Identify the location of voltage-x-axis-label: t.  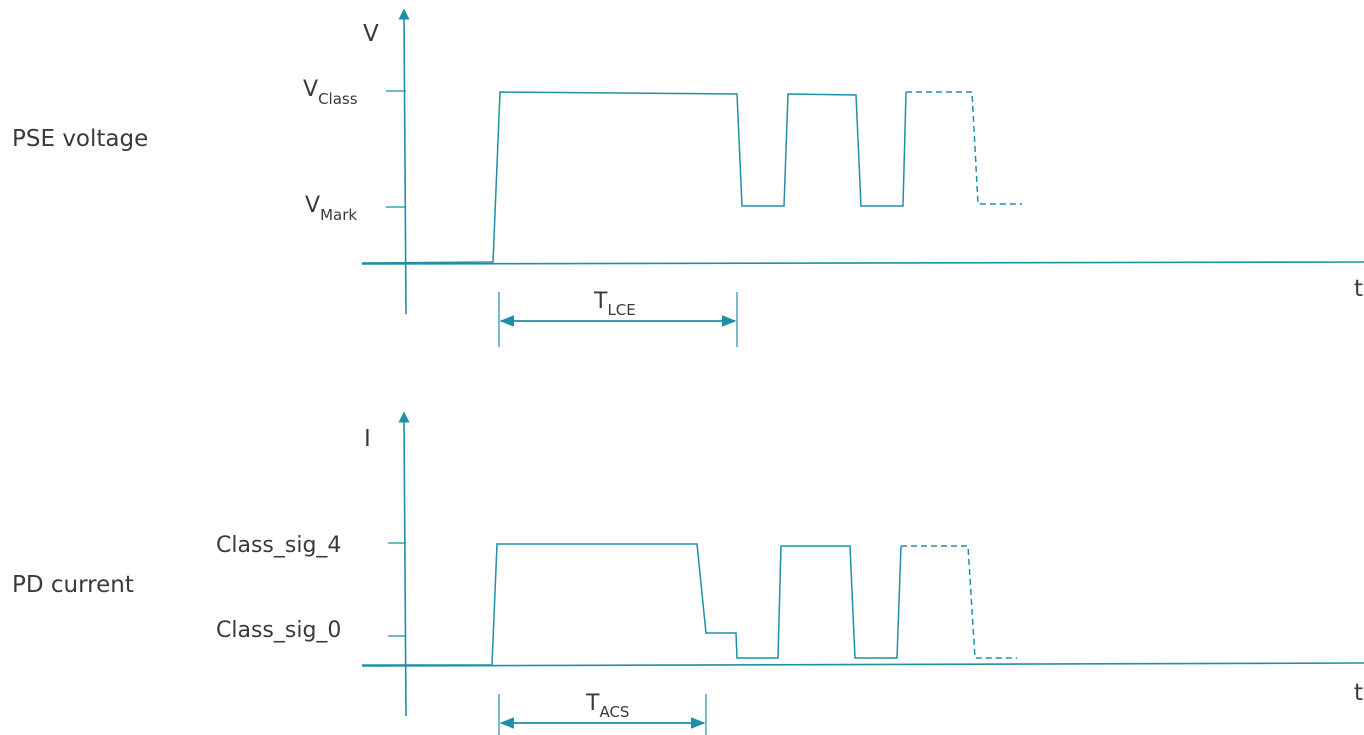
(1358, 289).